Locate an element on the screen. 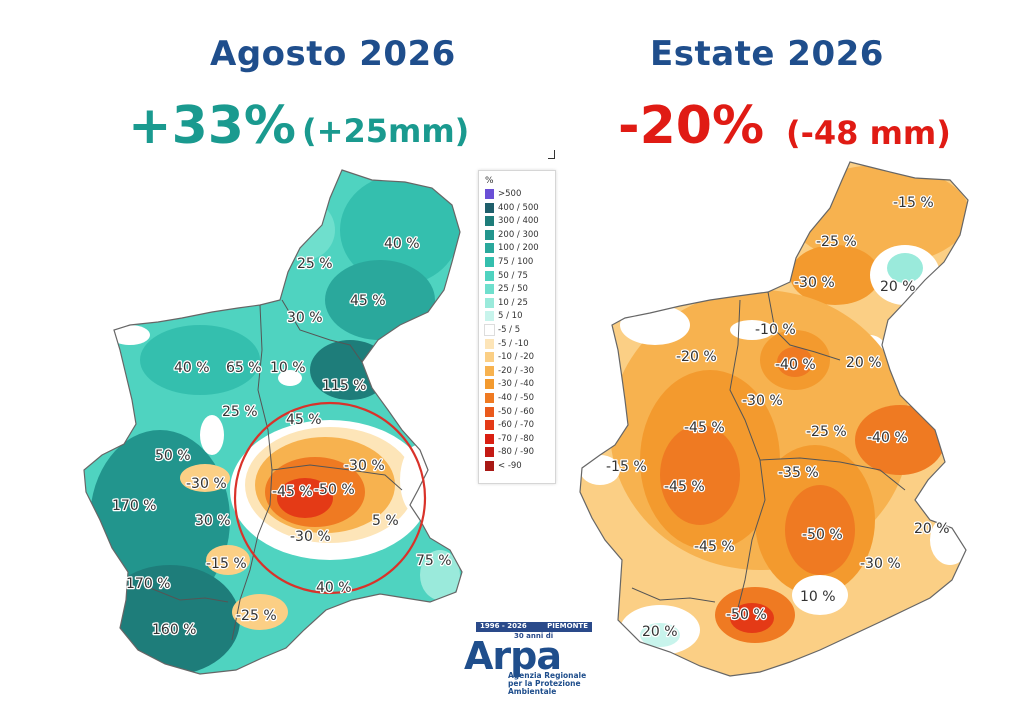 The image size is (1013, 713). left-map-label: 50 % is located at coordinates (173, 456).